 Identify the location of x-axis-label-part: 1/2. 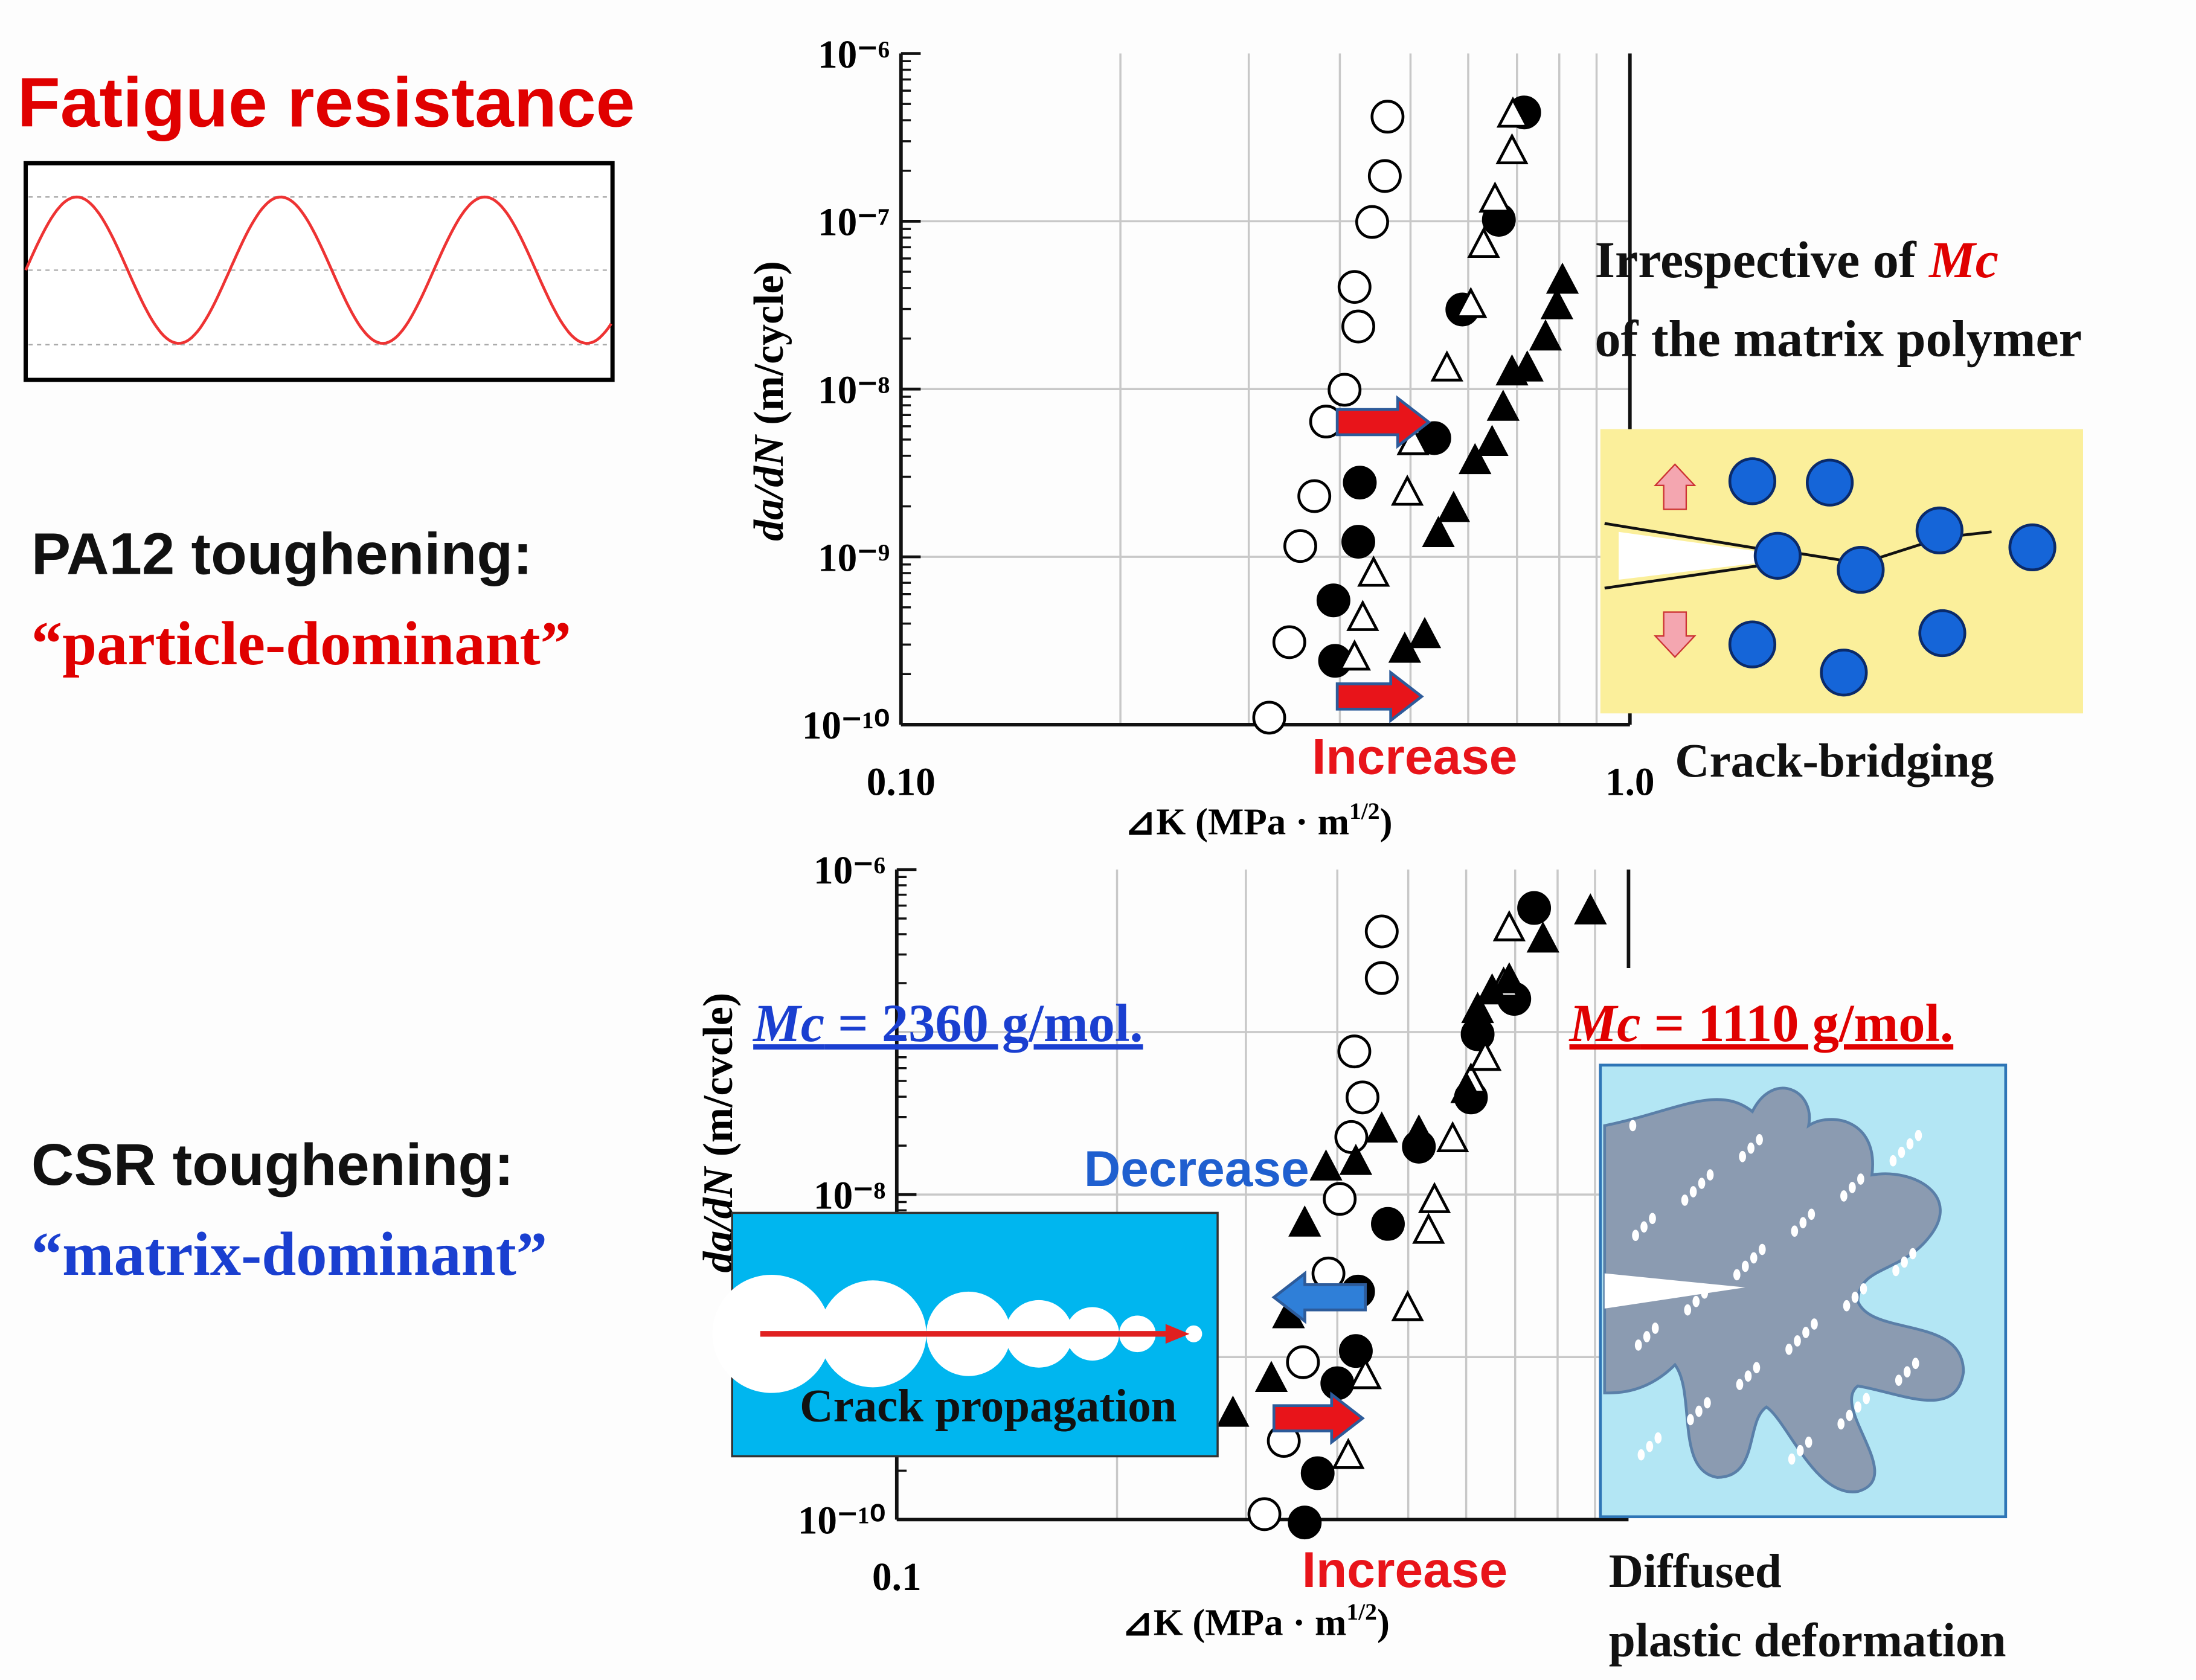
(1364, 811).